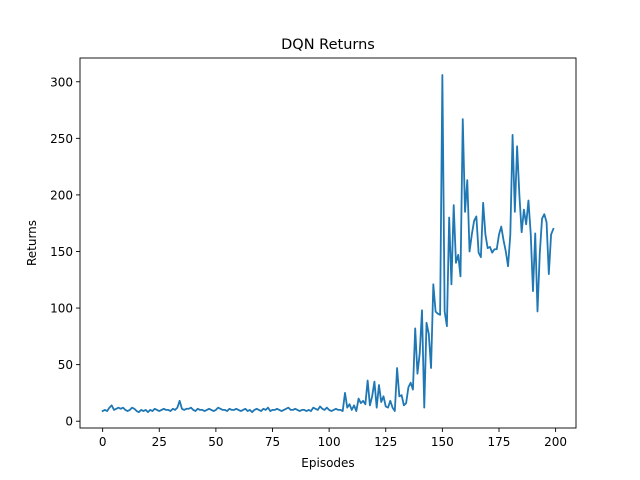 The image size is (640, 480). Describe the element at coordinates (61, 309) in the screenshot. I see `y-tick-label: 100` at that location.